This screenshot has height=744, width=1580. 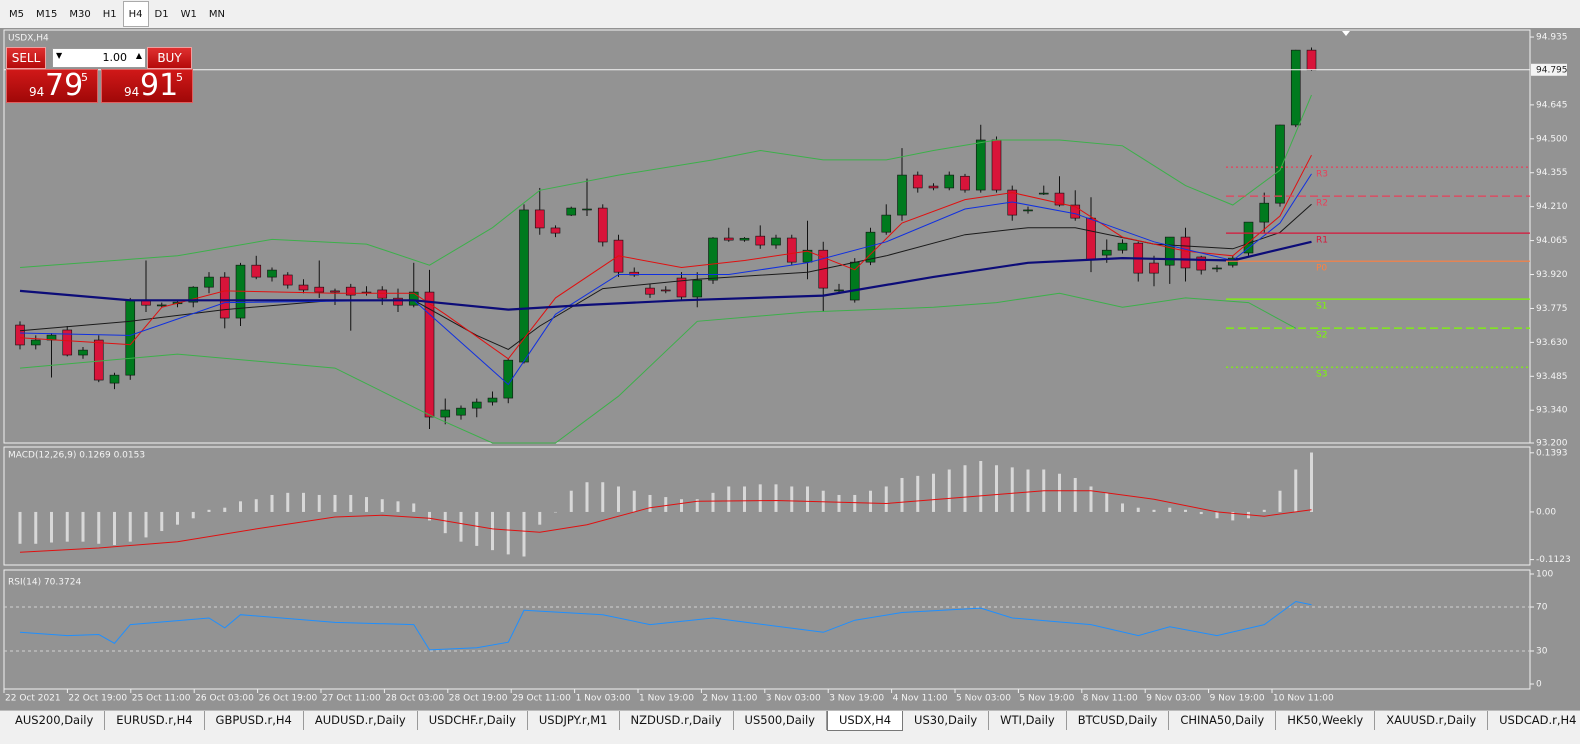 What do you see at coordinates (109, 14) in the screenshot?
I see `timeframe-button: H1` at bounding box center [109, 14].